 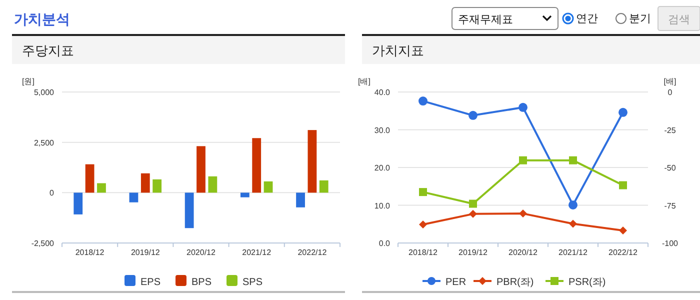 I want to click on y-tick-label: -2,500, so click(x=43, y=243).